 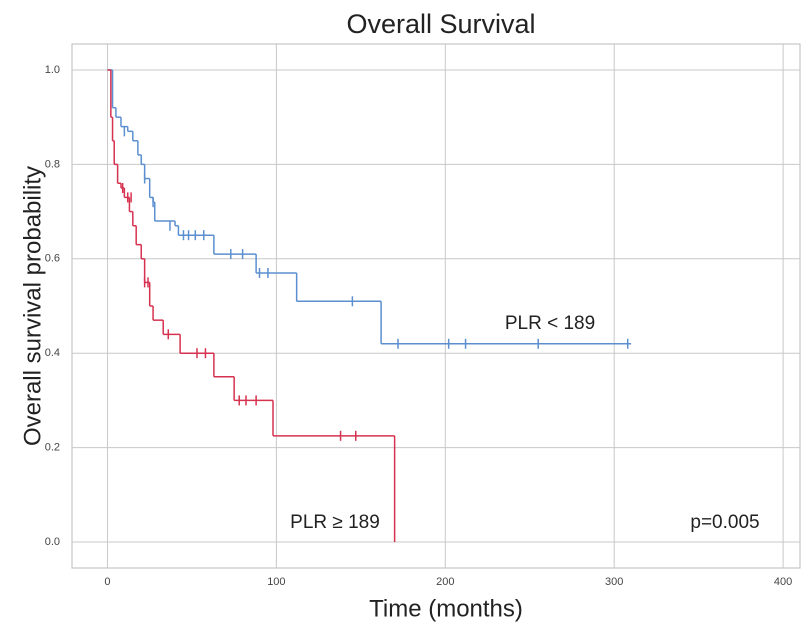 What do you see at coordinates (52, 448) in the screenshot?
I see `y-tick-label: 0.2` at bounding box center [52, 448].